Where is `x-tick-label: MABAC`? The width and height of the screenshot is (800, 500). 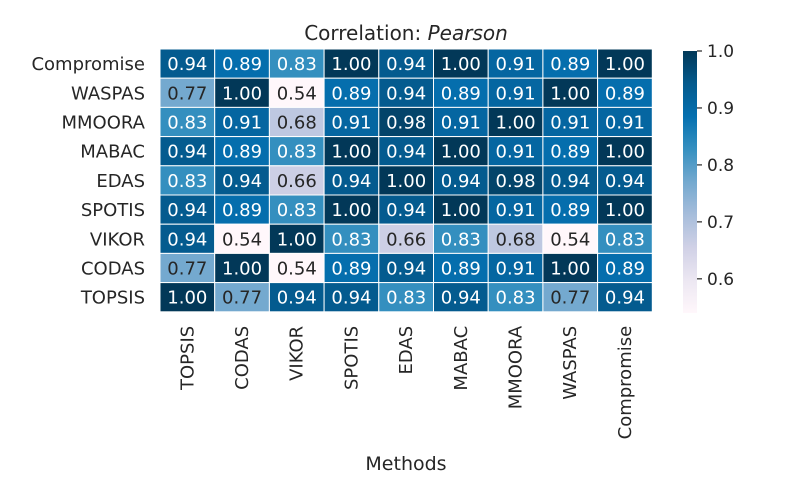 x-tick-label: MABAC is located at coordinates (461, 358).